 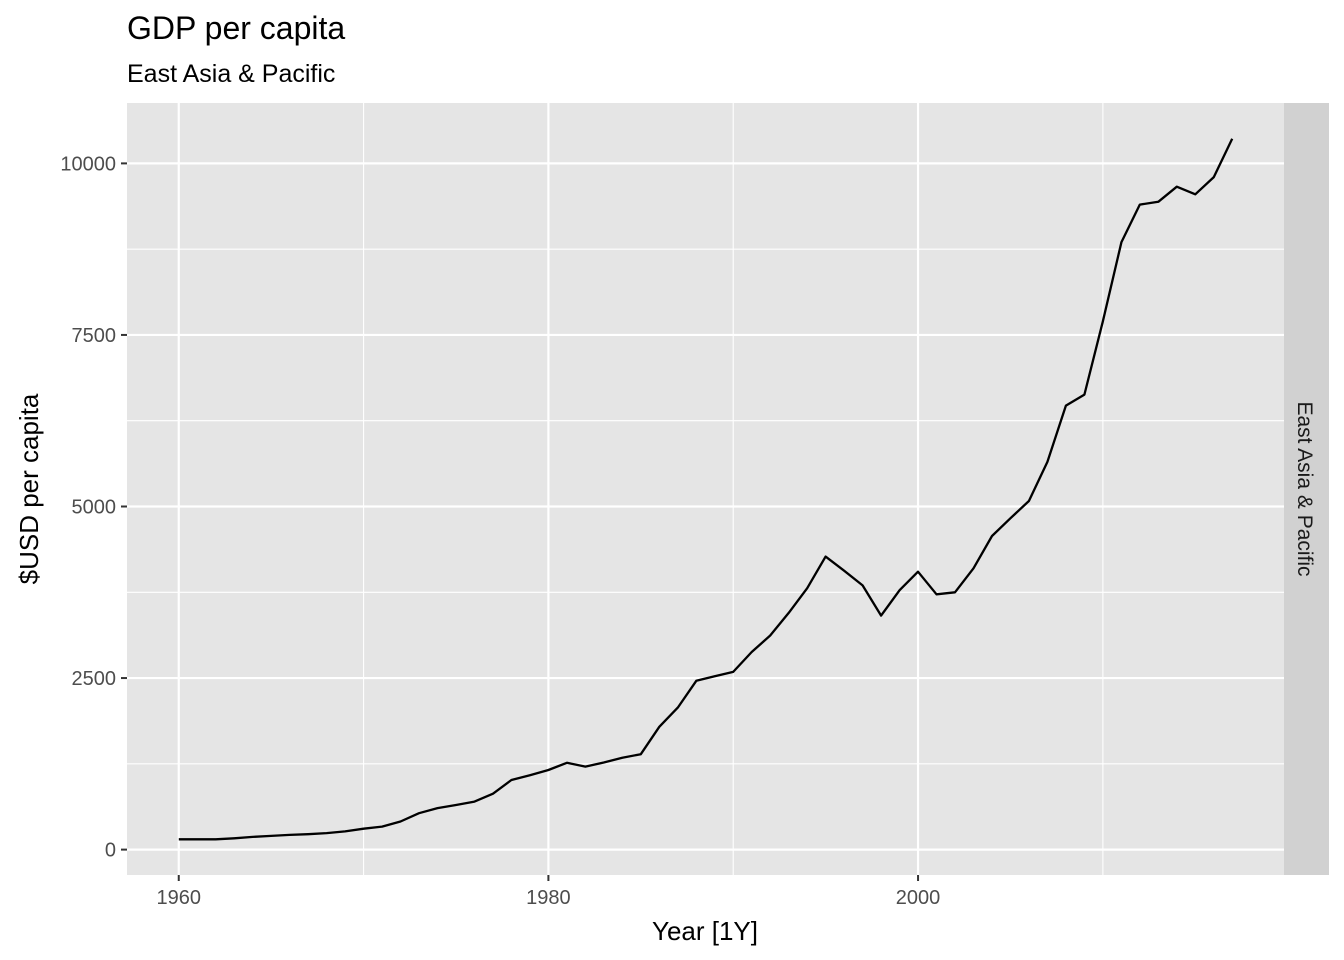 I want to click on x-tick-label: 1960, so click(x=179, y=898).